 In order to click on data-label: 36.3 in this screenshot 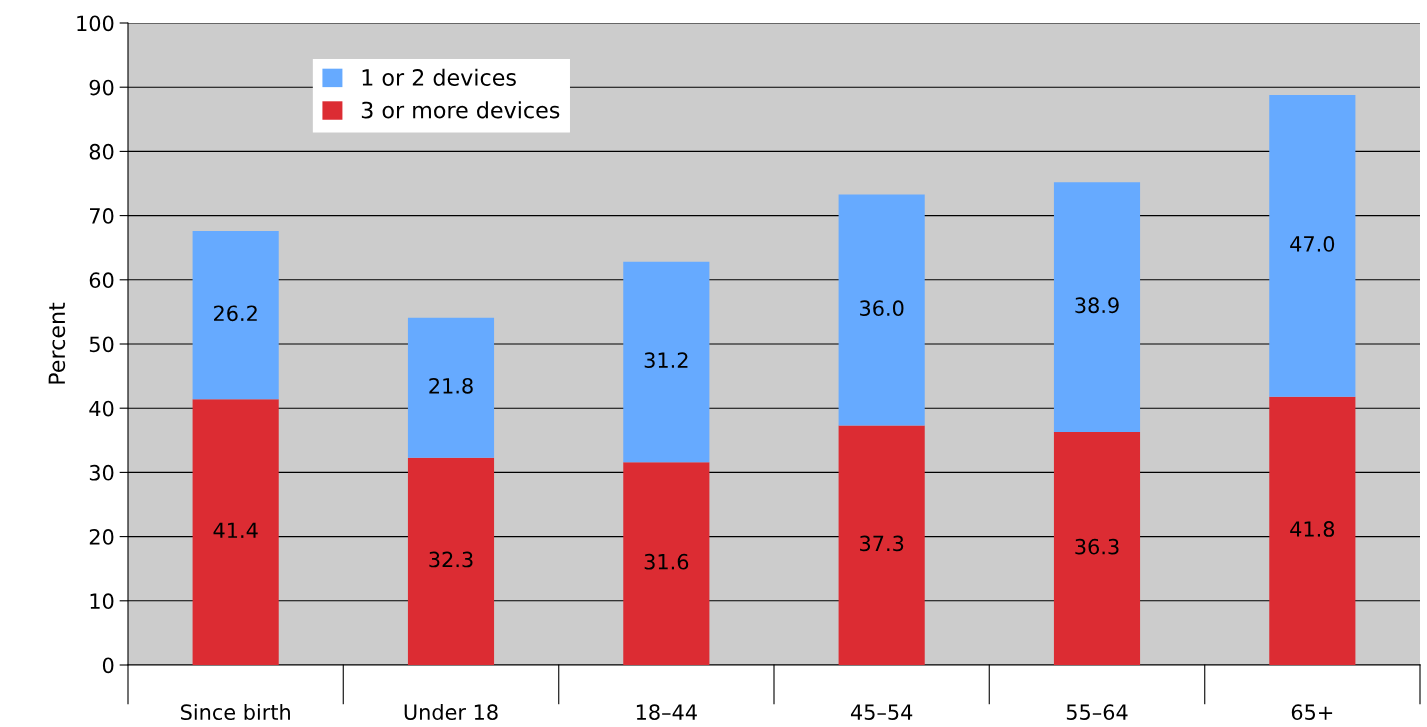, I will do `click(1097, 546)`.